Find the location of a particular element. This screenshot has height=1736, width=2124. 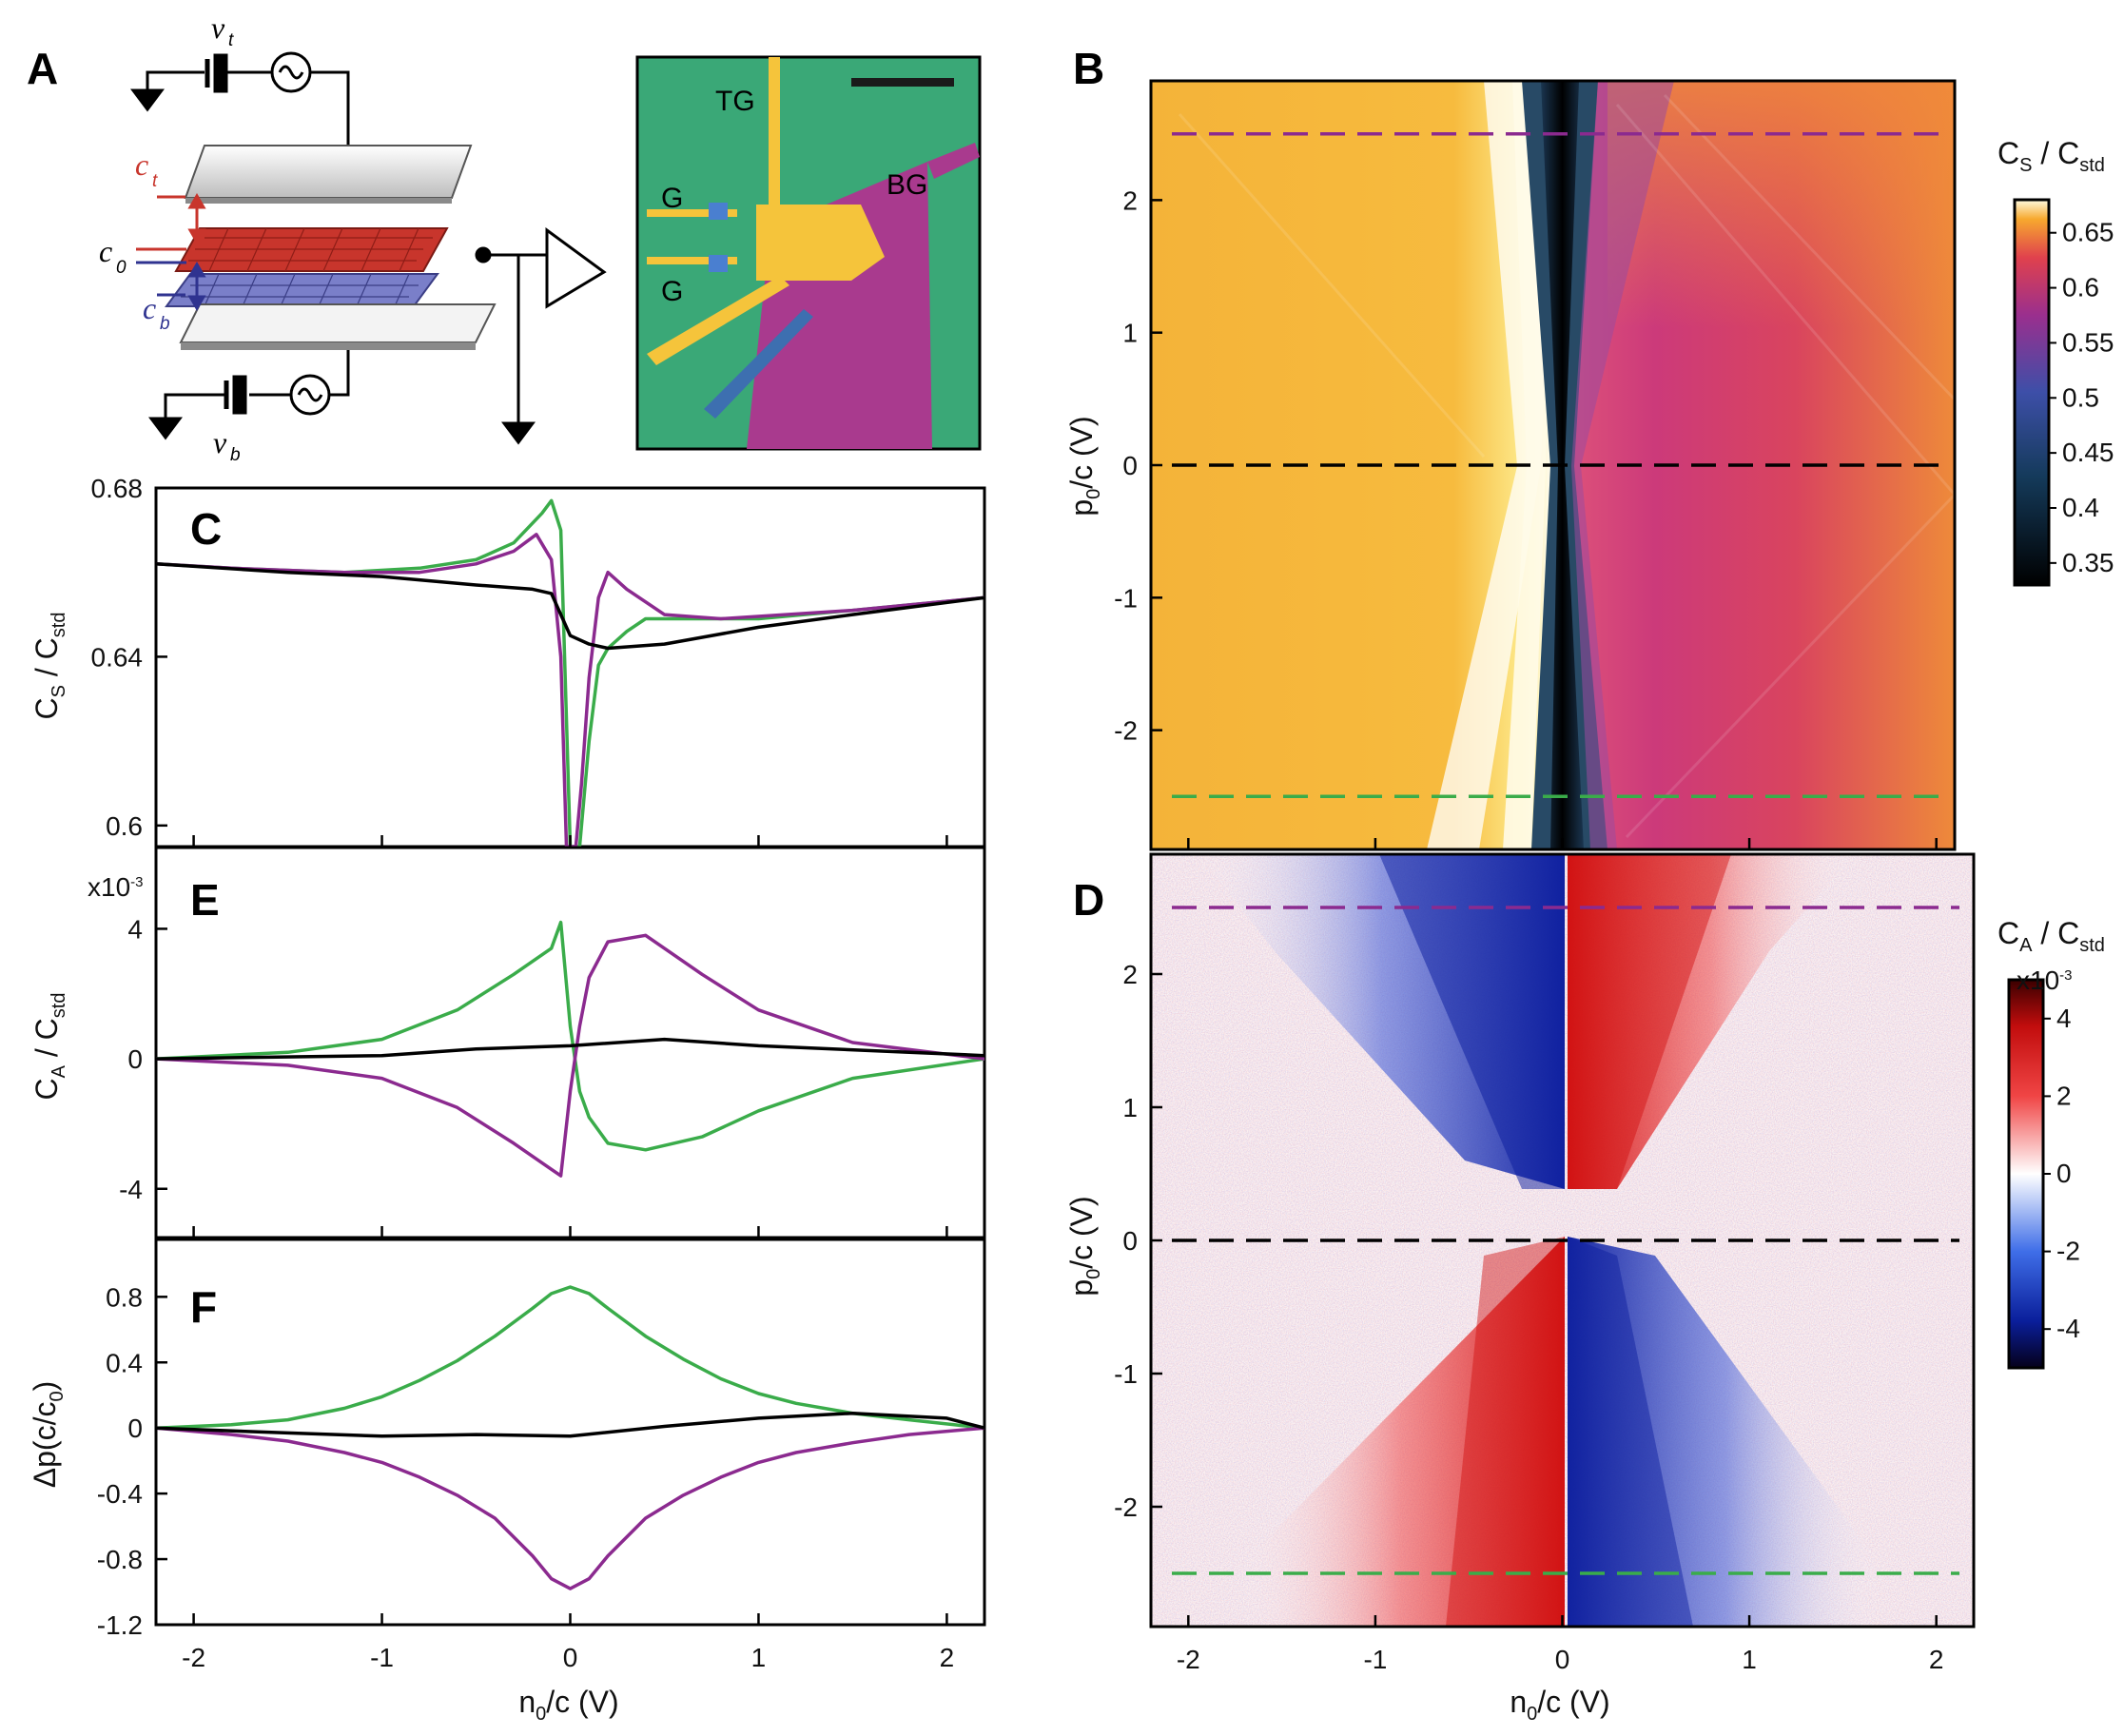

colorbar-tick-label: 2 is located at coordinates (2064, 1095).